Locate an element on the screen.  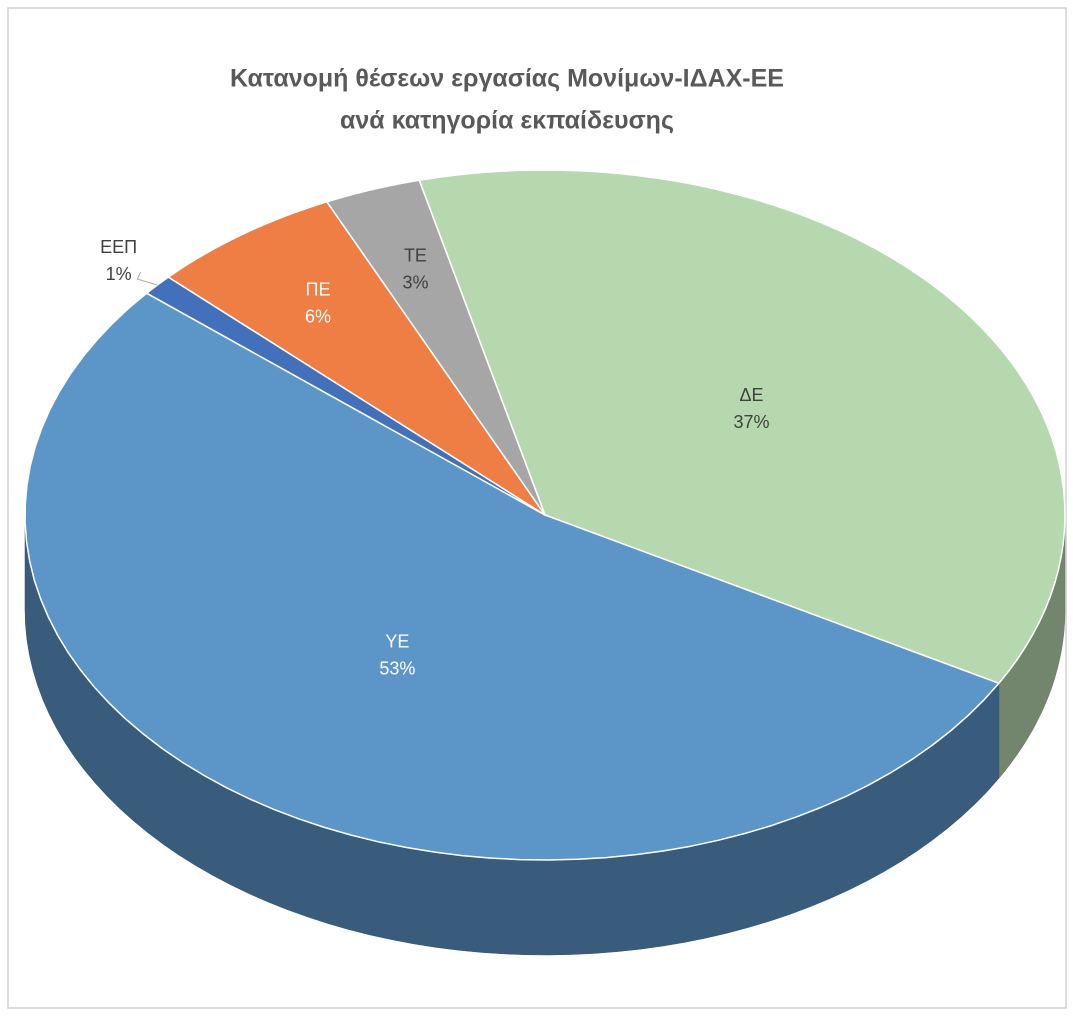
data-label-value: 1% is located at coordinates (119, 274).